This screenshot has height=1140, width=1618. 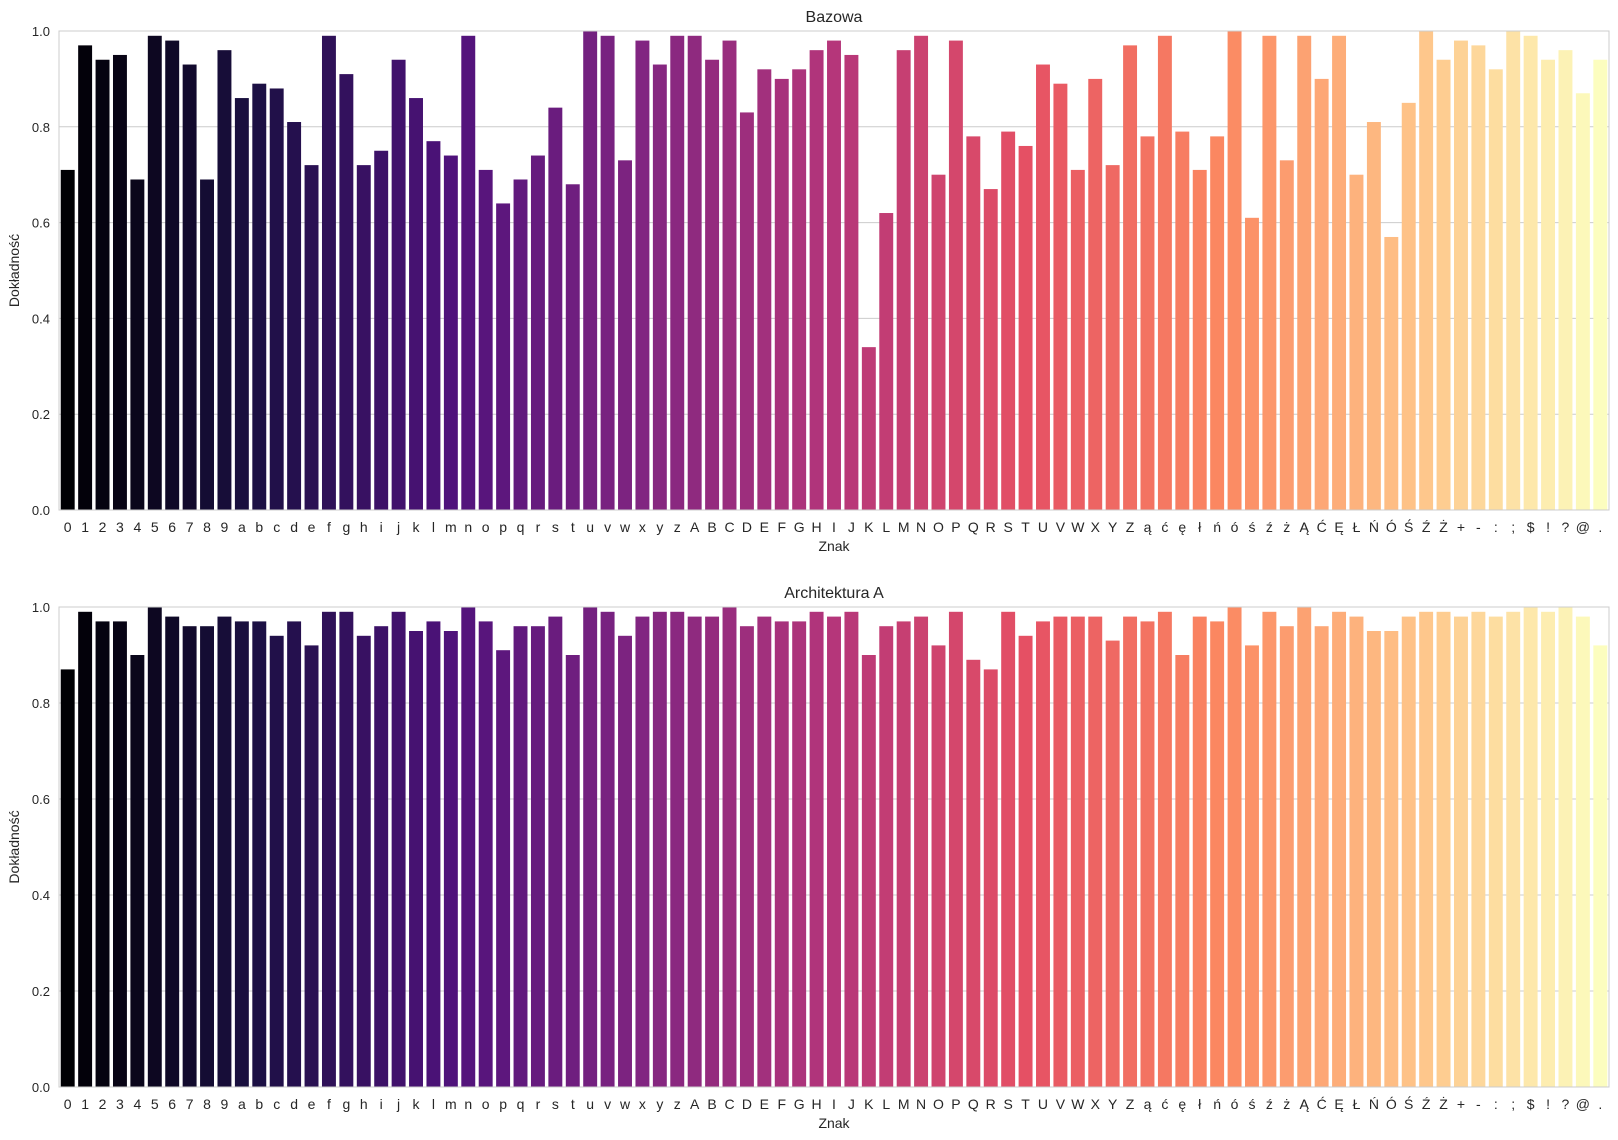 I want to click on y-tick-label: 0.0, so click(x=41, y=1087).